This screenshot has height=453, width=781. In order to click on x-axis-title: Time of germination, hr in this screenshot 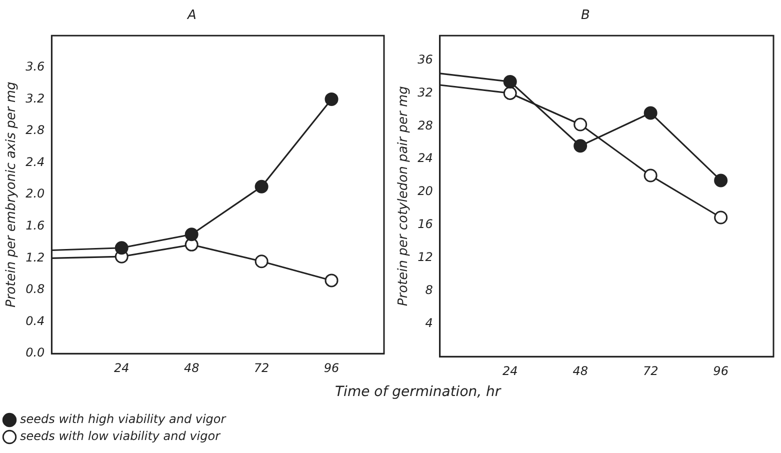, I will do `click(418, 392)`.